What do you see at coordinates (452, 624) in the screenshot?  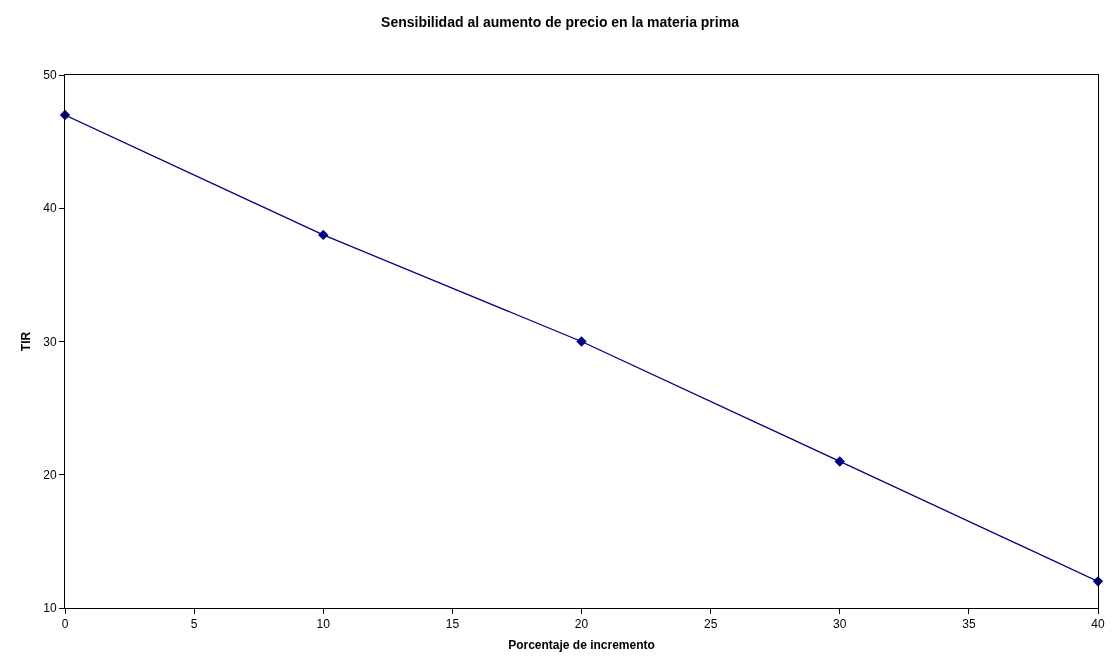 I see `x-tick-label: 15` at bounding box center [452, 624].